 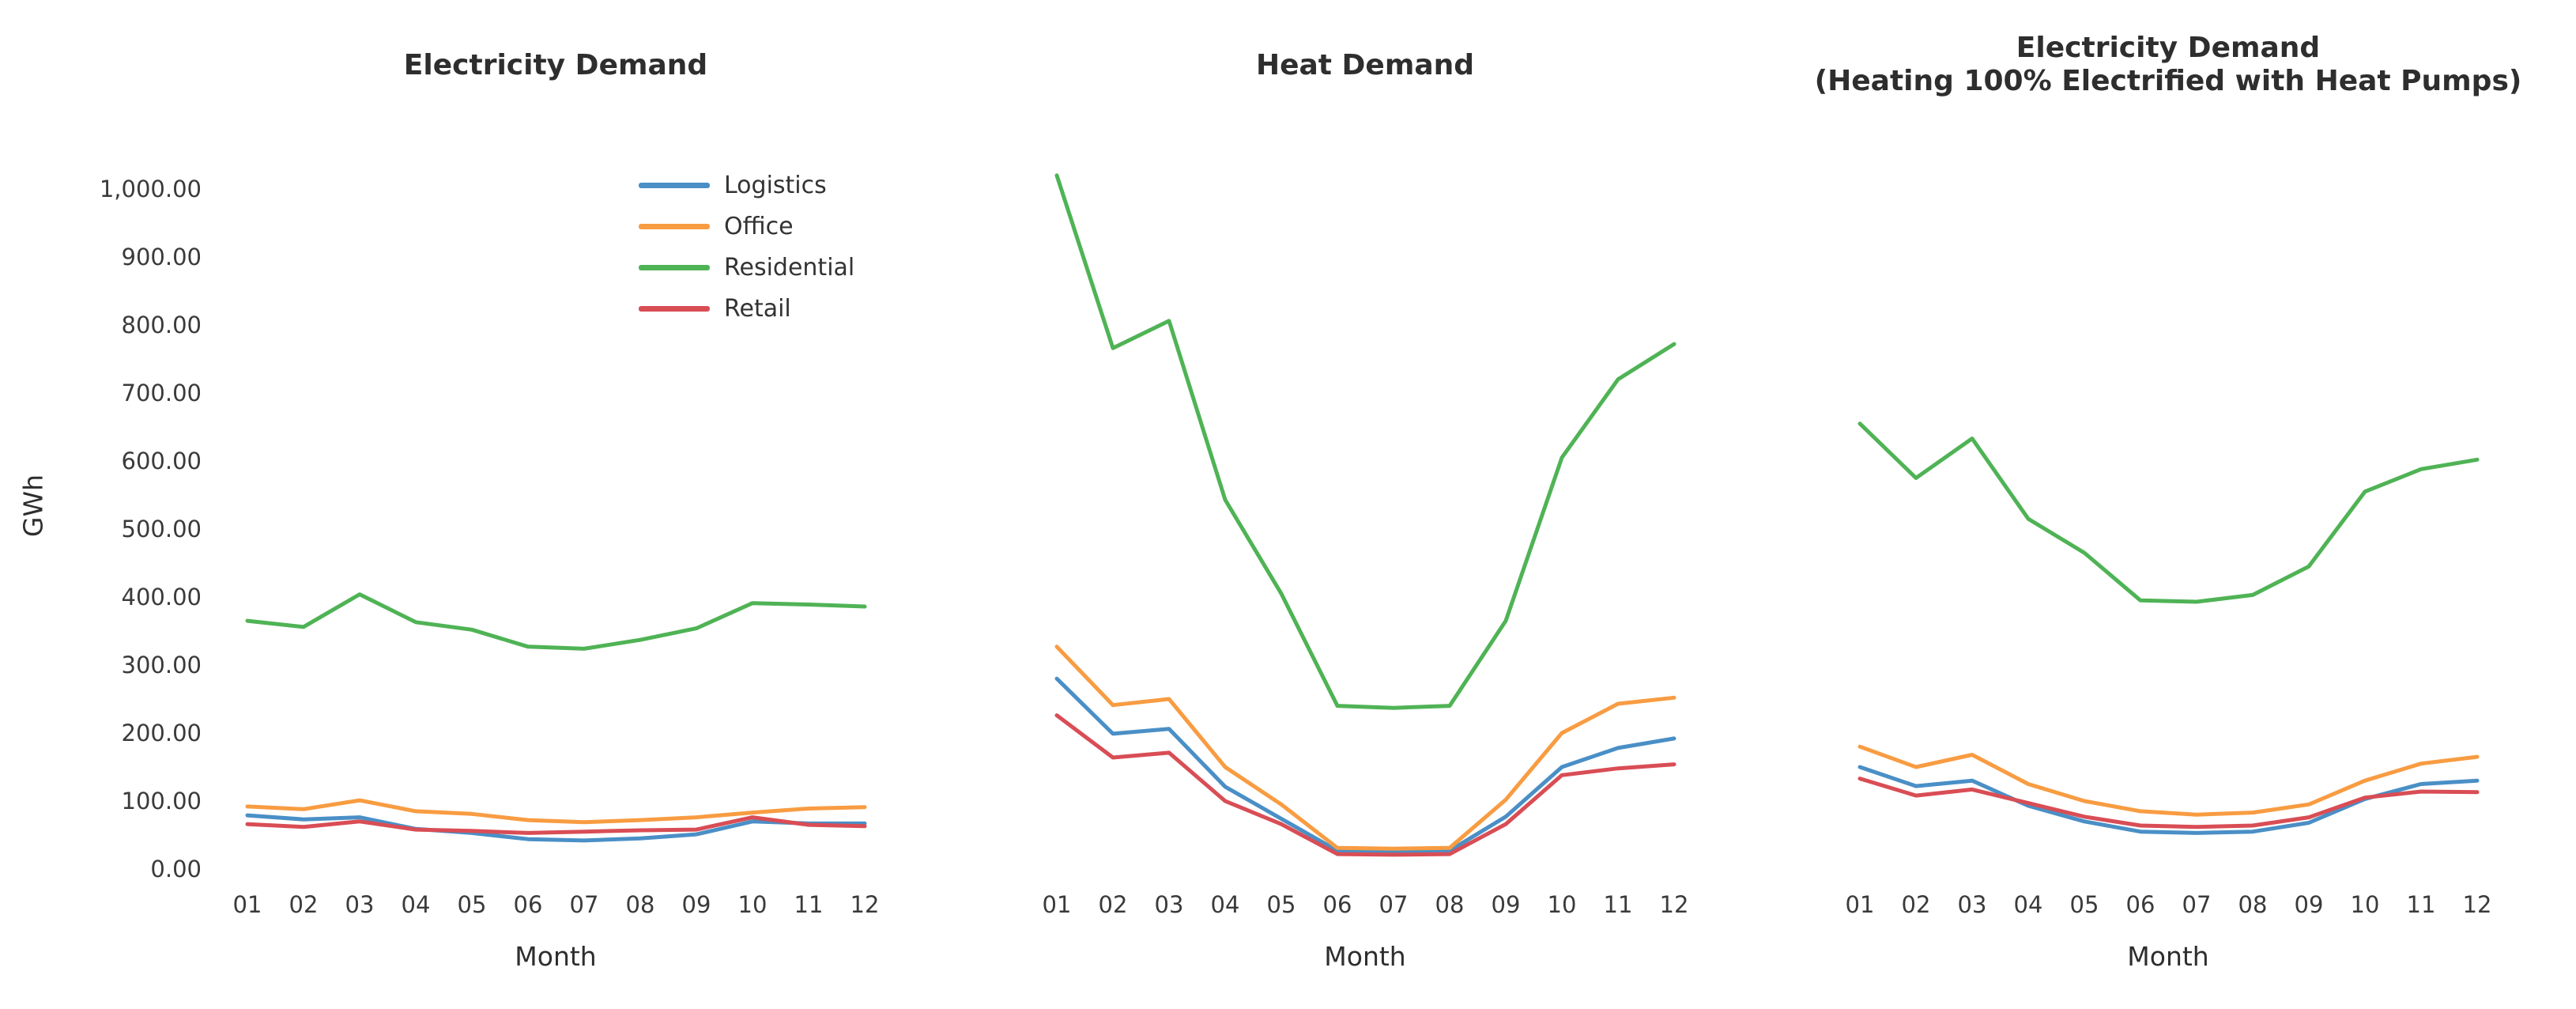 I want to click on series-line-logistics-chart2, so click(x=1365, y=765).